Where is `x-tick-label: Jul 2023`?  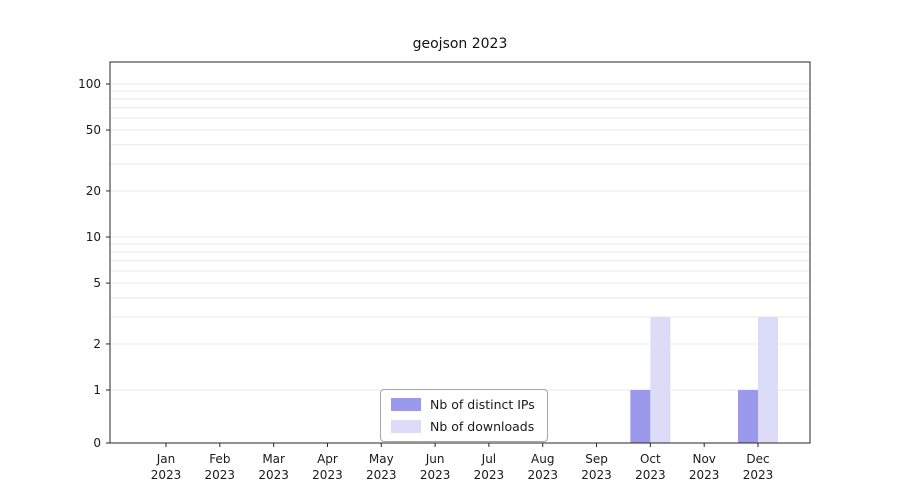 x-tick-label: Jul 2023 is located at coordinates (489, 467).